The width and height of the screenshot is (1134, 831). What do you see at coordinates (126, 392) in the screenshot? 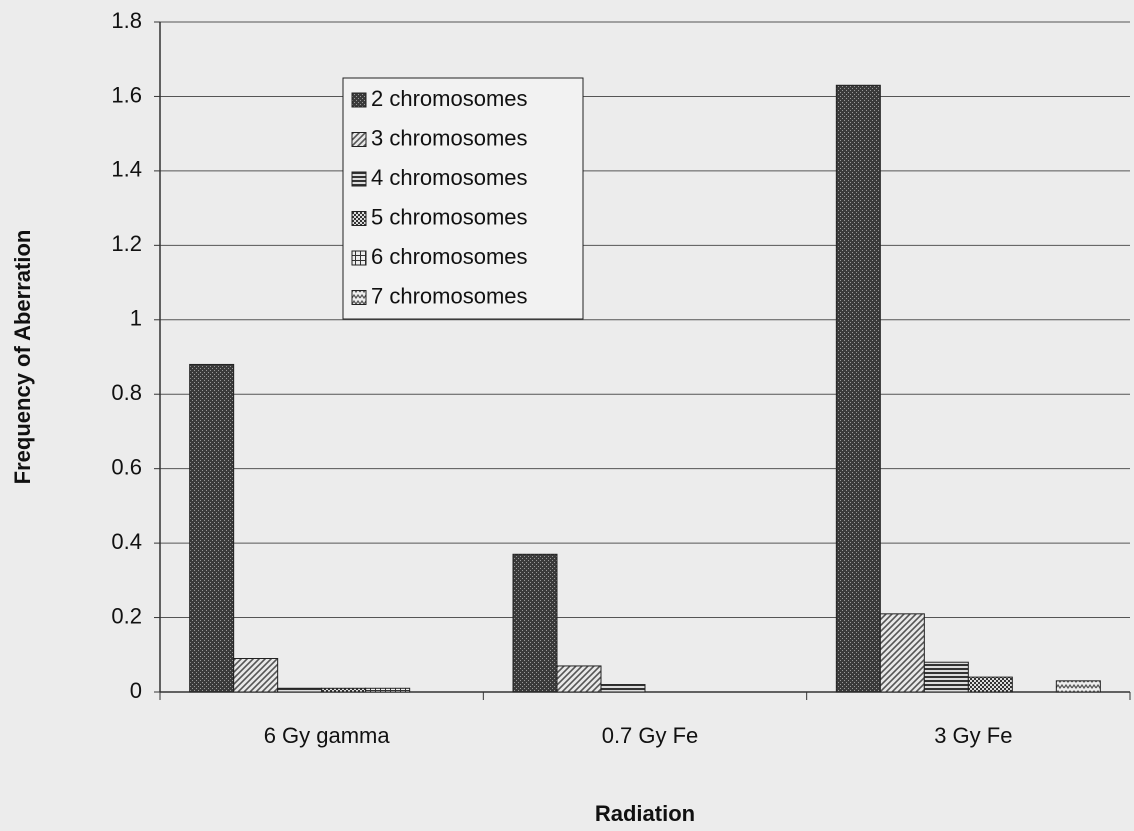
I see `y-tick-label: 0.8` at bounding box center [126, 392].